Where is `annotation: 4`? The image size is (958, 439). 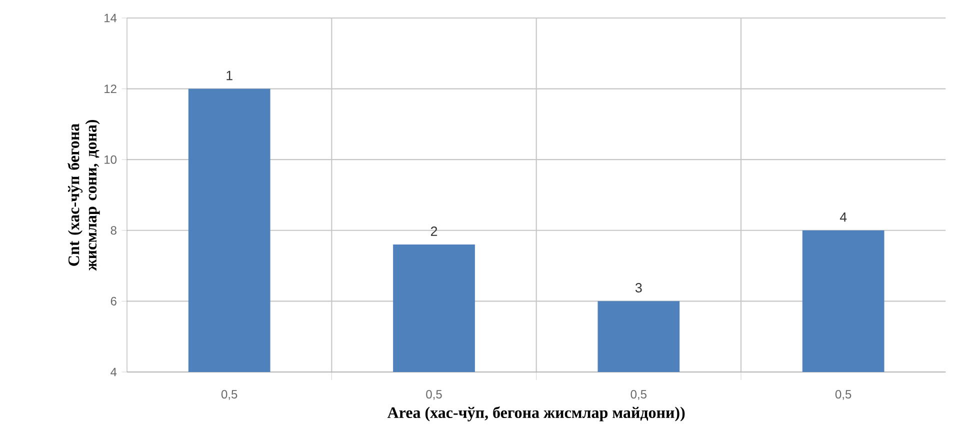
annotation: 4 is located at coordinates (843, 217).